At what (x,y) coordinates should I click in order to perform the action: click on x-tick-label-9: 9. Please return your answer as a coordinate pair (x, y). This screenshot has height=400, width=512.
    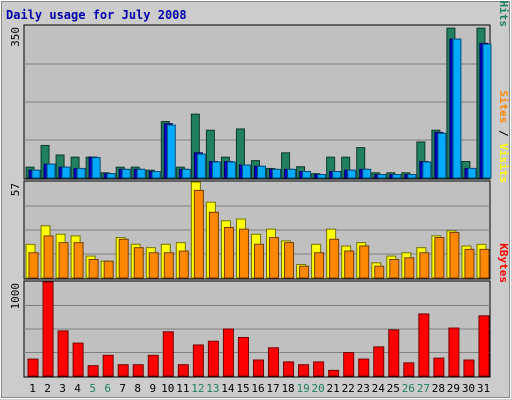
    Looking at the image, I should click on (152, 388).